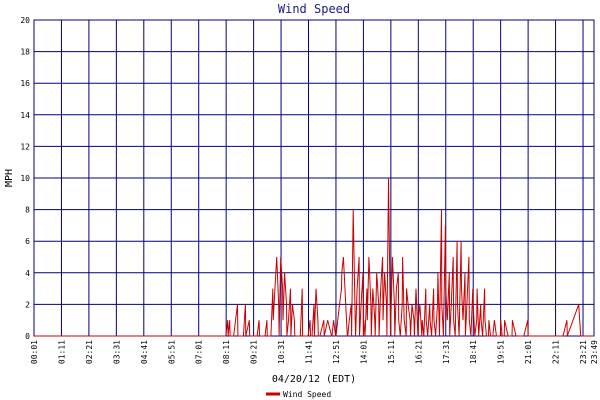 The image size is (600, 400). I want to click on y-tick-label: 4, so click(27, 273).